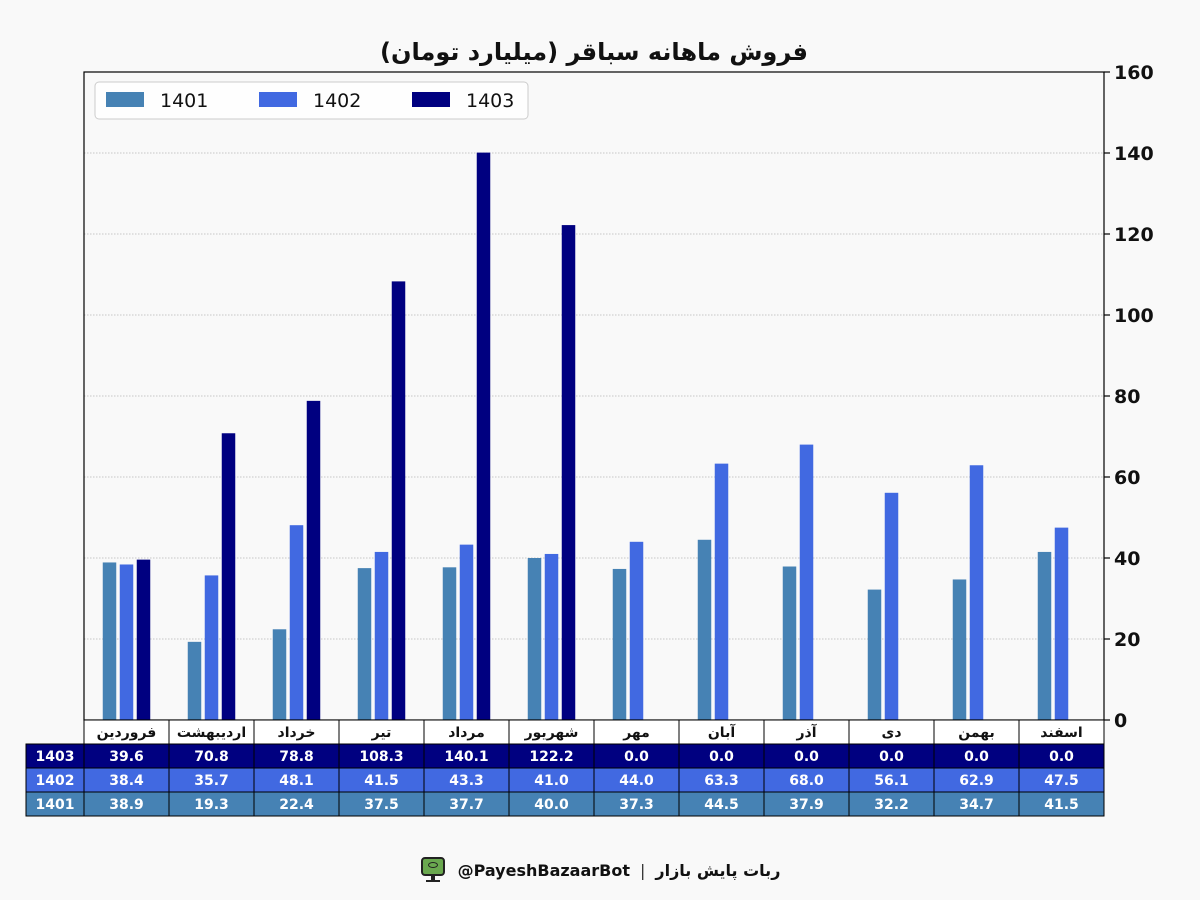 The height and width of the screenshot is (900, 1200). What do you see at coordinates (211, 733) in the screenshot?
I see `category-label: اردیبهشت` at bounding box center [211, 733].